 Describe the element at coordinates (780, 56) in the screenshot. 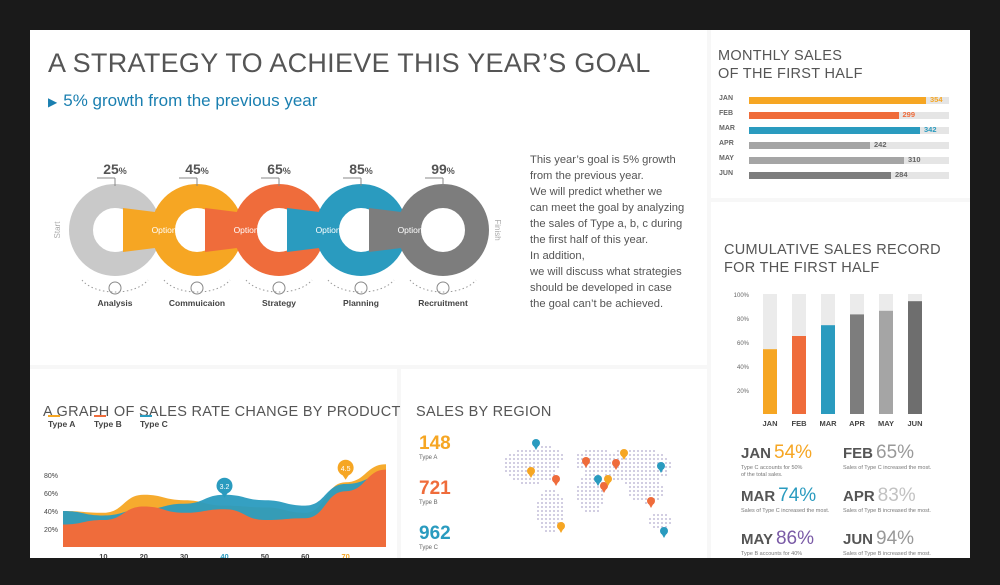

I see `monthly-title-line1: MONTHLY SALES` at that location.